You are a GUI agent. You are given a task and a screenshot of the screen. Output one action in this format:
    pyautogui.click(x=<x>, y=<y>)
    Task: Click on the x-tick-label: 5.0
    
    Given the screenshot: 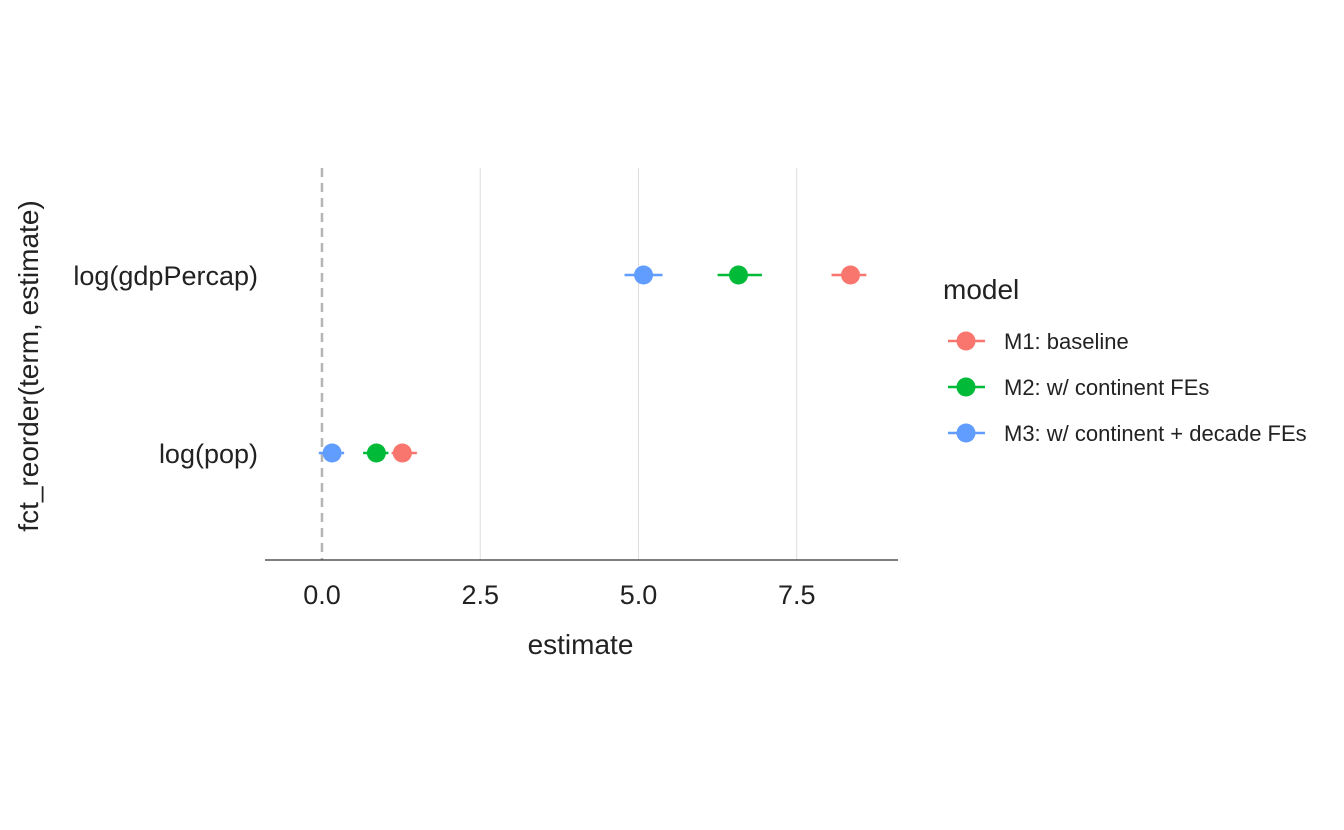 What is the action you would take?
    pyautogui.click(x=639, y=595)
    